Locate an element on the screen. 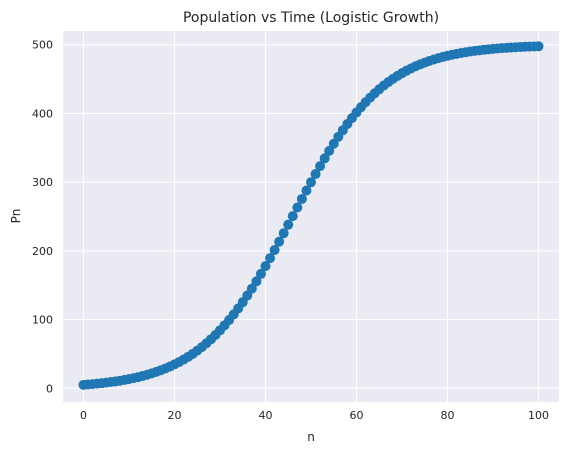 The height and width of the screenshot is (457, 568). y-tick-label: 0 is located at coordinates (49, 388).